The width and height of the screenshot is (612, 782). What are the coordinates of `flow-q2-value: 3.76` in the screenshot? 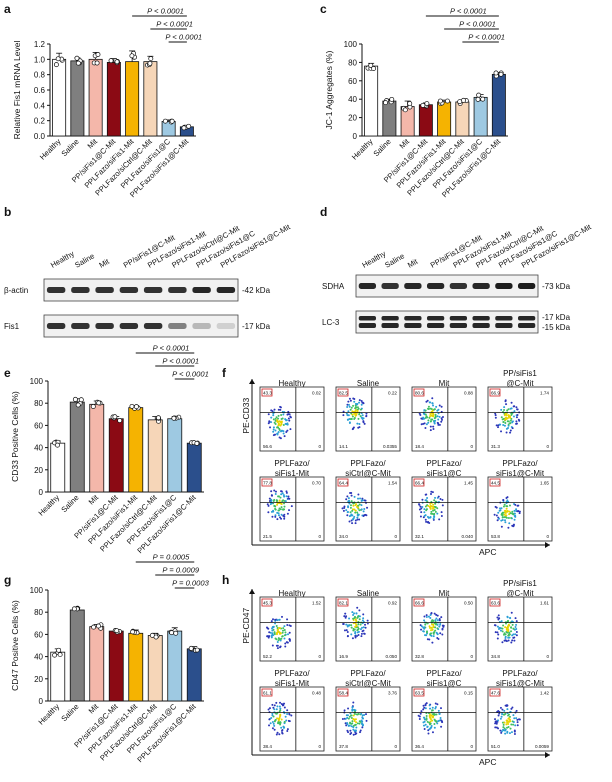 It's located at (392, 693).